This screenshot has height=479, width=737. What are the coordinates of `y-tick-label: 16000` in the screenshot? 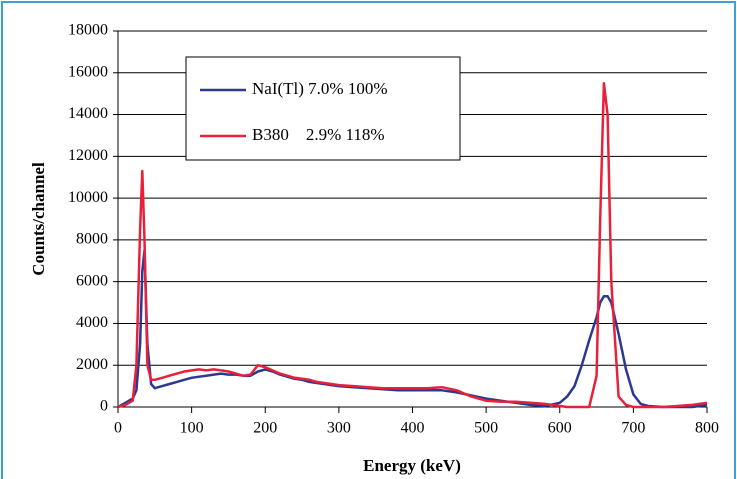 It's located at (88, 71).